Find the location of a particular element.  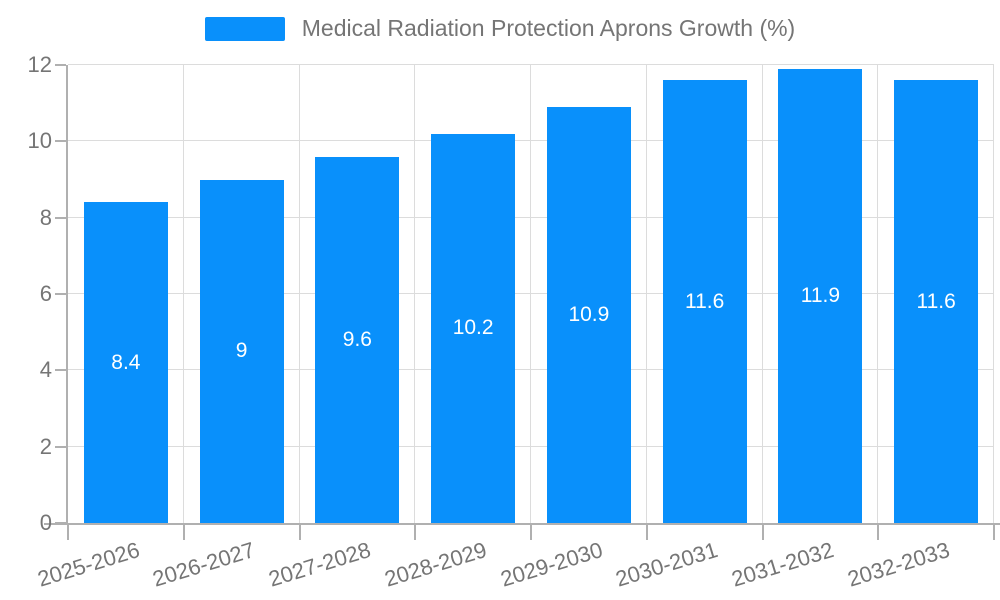

x-tick-label: 2029-2030 is located at coordinates (551, 564).